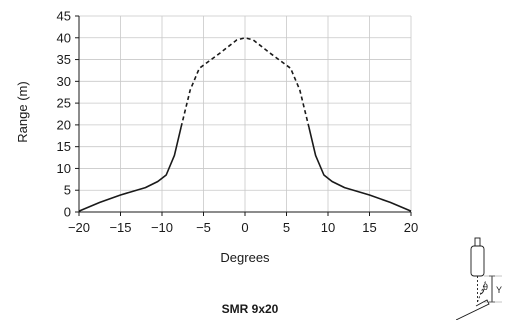  Describe the element at coordinates (64, 59) in the screenshot. I see `y-tick-label: 35` at that location.